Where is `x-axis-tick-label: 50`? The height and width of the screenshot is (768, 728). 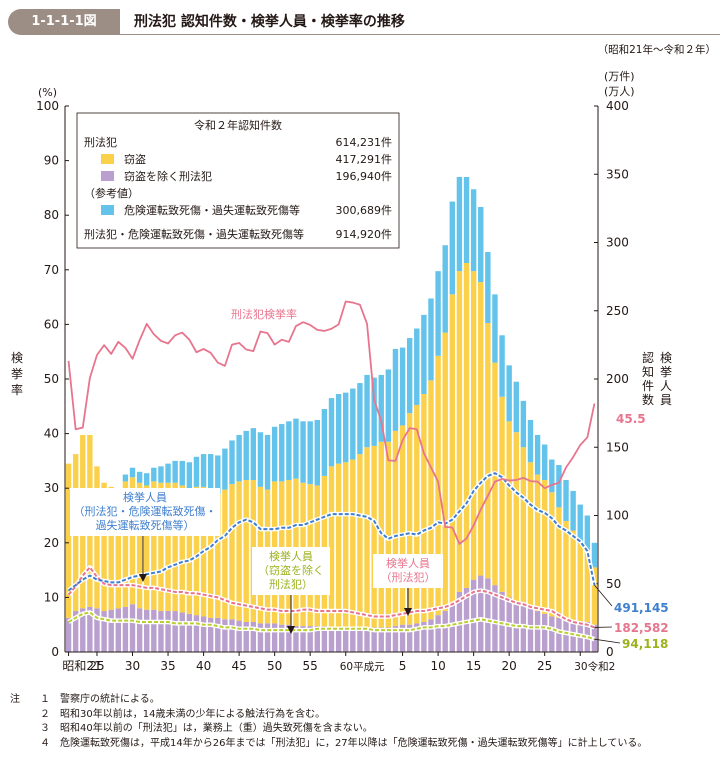
x-axis-tick-label: 50 is located at coordinates (274, 666).